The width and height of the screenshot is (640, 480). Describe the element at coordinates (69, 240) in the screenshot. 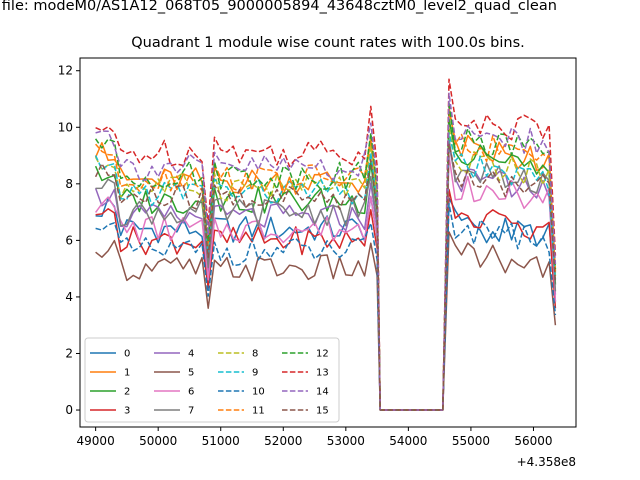

I see `y-tick-label: 6` at that location.